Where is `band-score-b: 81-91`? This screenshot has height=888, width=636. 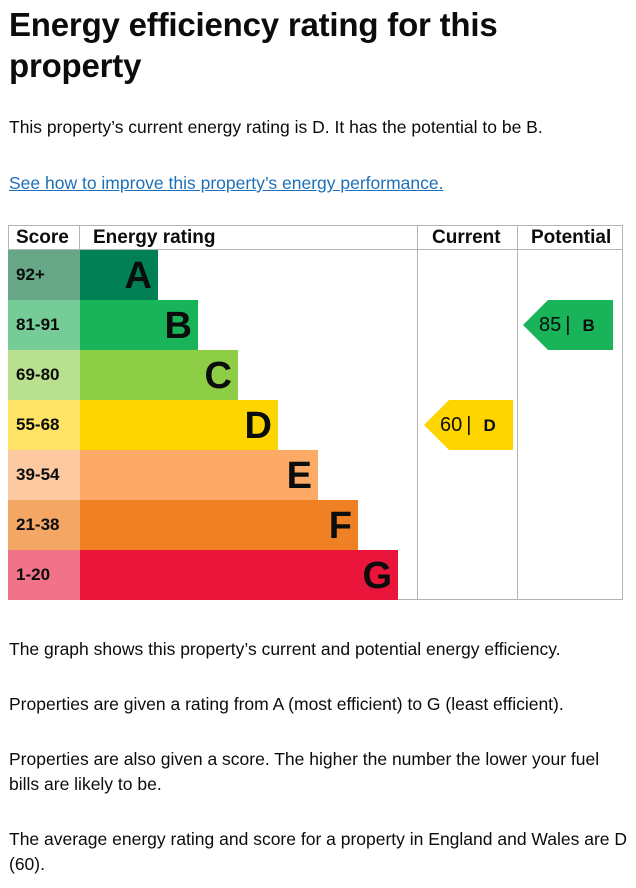 band-score-b: 81-91 is located at coordinates (44, 325).